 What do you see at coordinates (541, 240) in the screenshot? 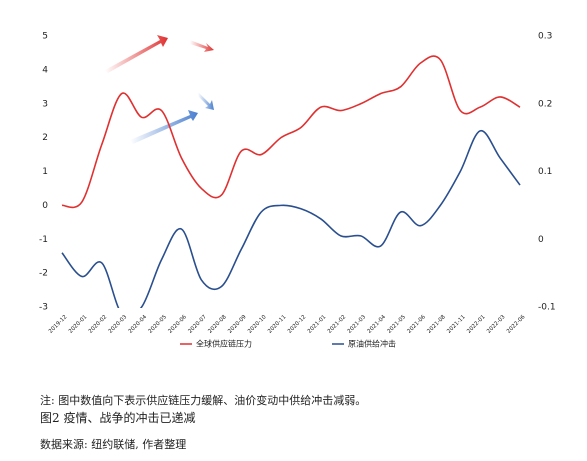
I see `y2-tick-label: 0` at bounding box center [541, 240].